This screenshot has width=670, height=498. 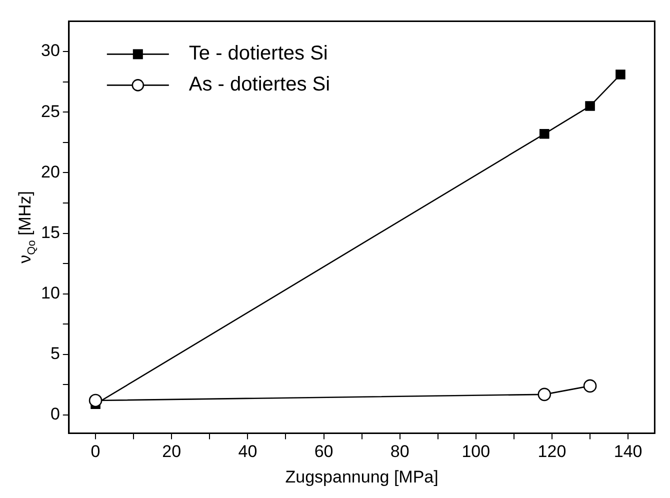 I want to click on x-tick-label: 20, so click(x=172, y=452).